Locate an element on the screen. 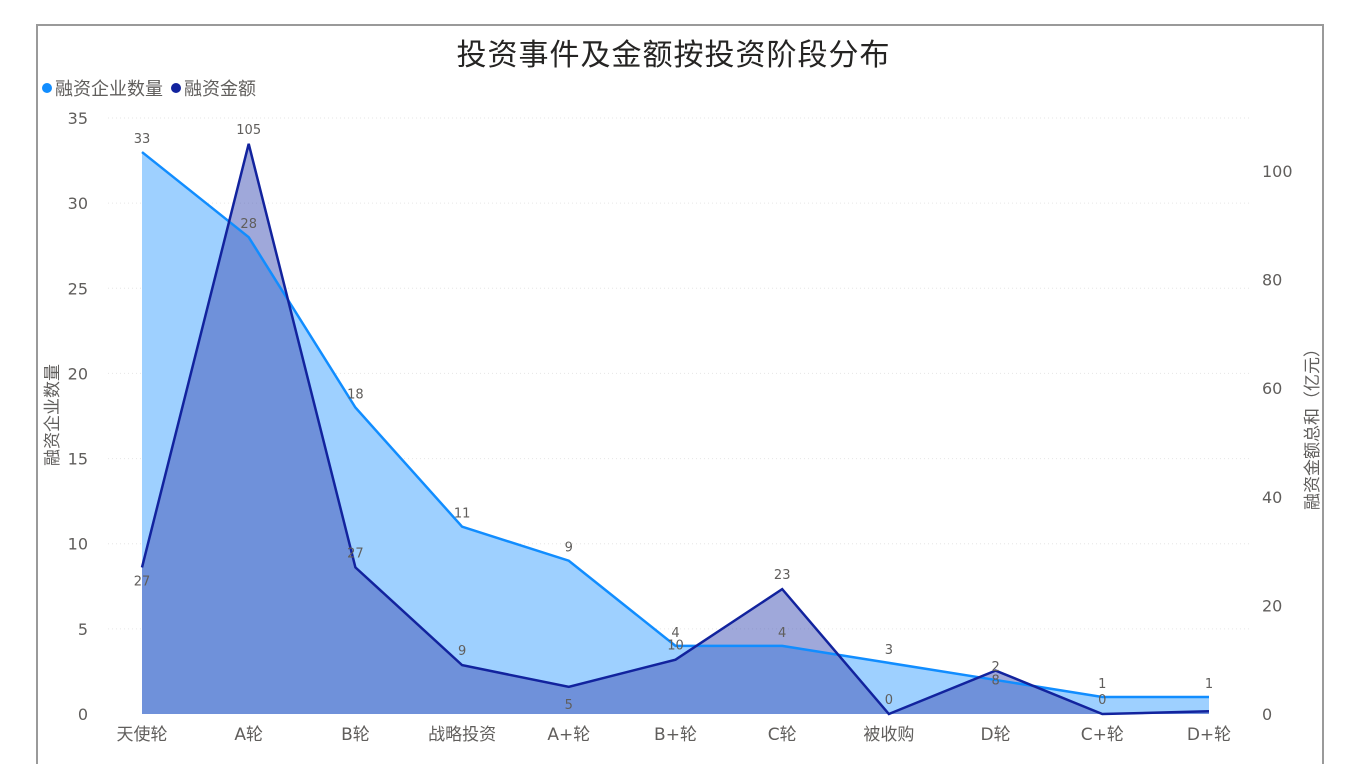  left-axis-tick: 5 is located at coordinates (83, 629).